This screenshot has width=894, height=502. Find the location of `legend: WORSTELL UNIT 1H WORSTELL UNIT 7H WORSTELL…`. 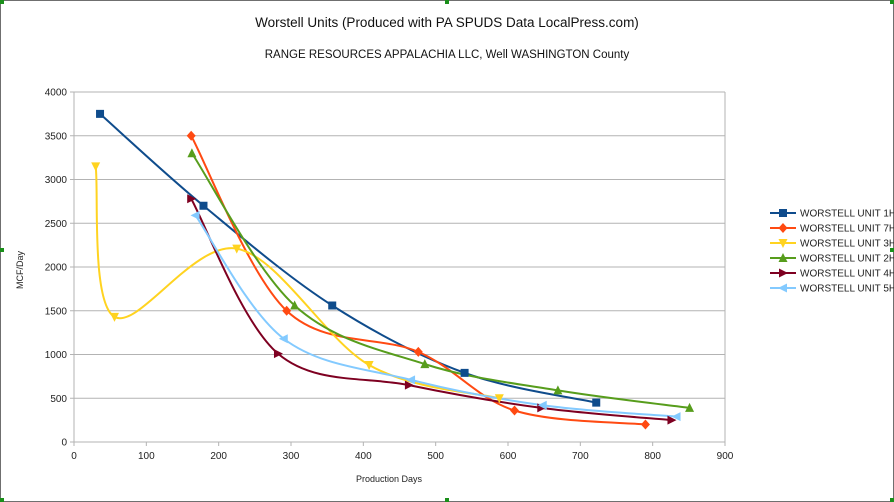

legend: WORSTELL UNIT 1H WORSTELL UNIT 7H WORSTELL… is located at coordinates (832, 252).